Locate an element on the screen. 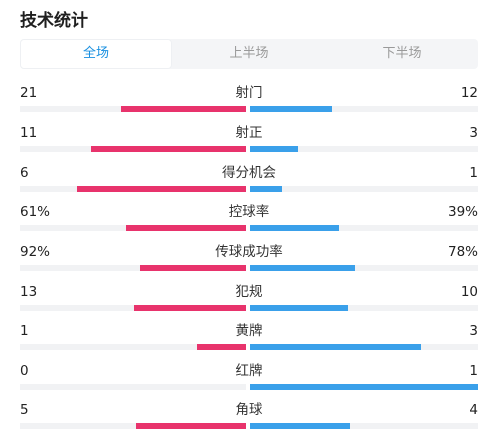  stat-label: 黄牌 is located at coordinates (249, 331).